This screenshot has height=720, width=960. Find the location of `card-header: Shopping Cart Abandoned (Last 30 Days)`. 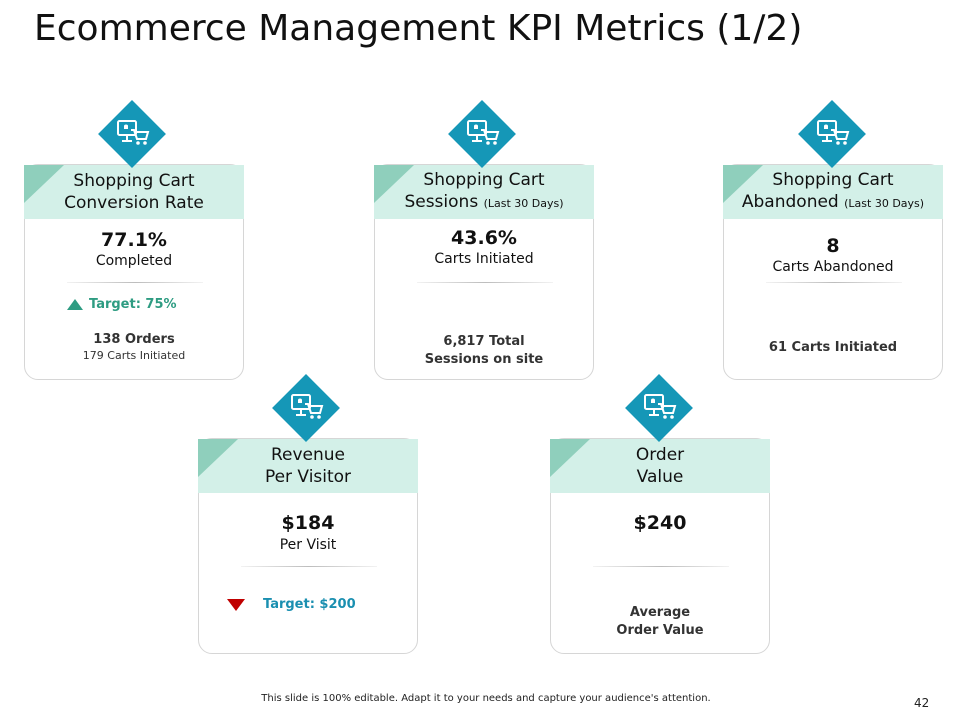

card-header: Shopping Cart Abandoned (Last 30 Days) is located at coordinates (833, 192).